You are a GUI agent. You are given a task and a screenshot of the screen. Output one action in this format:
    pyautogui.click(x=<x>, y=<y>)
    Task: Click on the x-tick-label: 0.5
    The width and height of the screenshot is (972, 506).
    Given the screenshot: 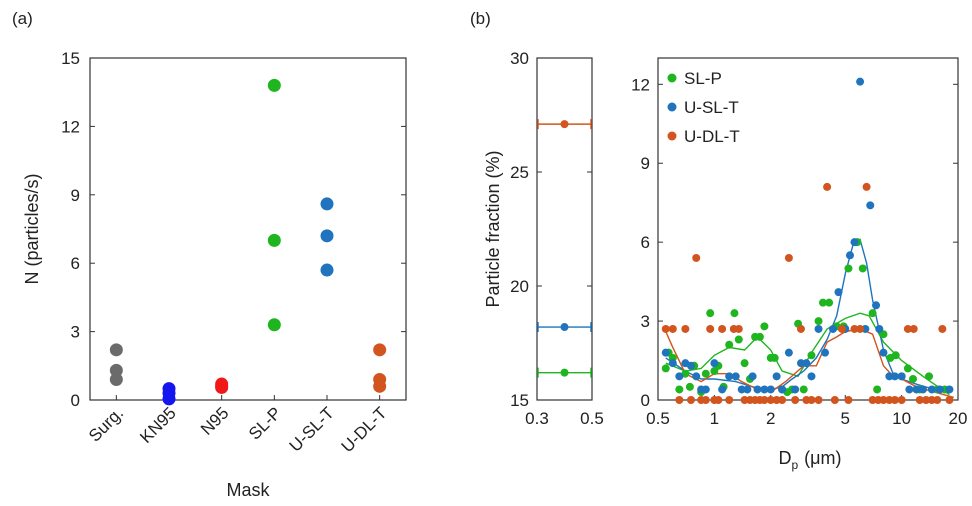 What is the action you would take?
    pyautogui.click(x=592, y=418)
    